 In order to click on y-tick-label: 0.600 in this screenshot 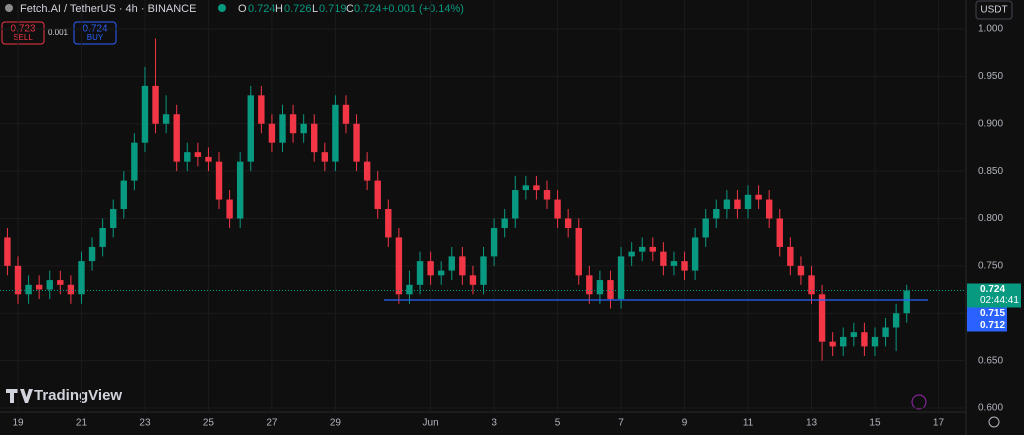, I will do `click(990, 408)`.